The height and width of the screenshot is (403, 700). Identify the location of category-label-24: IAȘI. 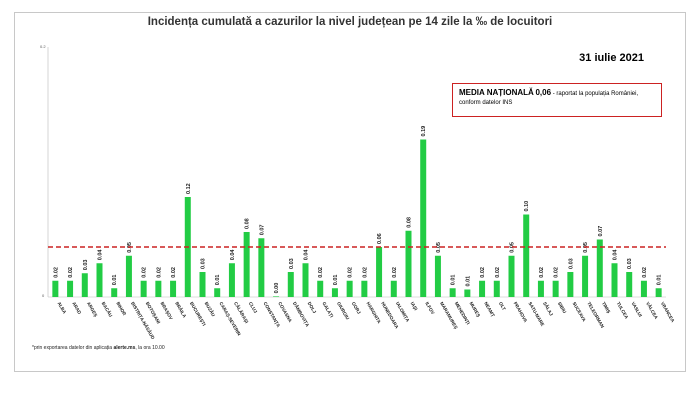
(414, 306).